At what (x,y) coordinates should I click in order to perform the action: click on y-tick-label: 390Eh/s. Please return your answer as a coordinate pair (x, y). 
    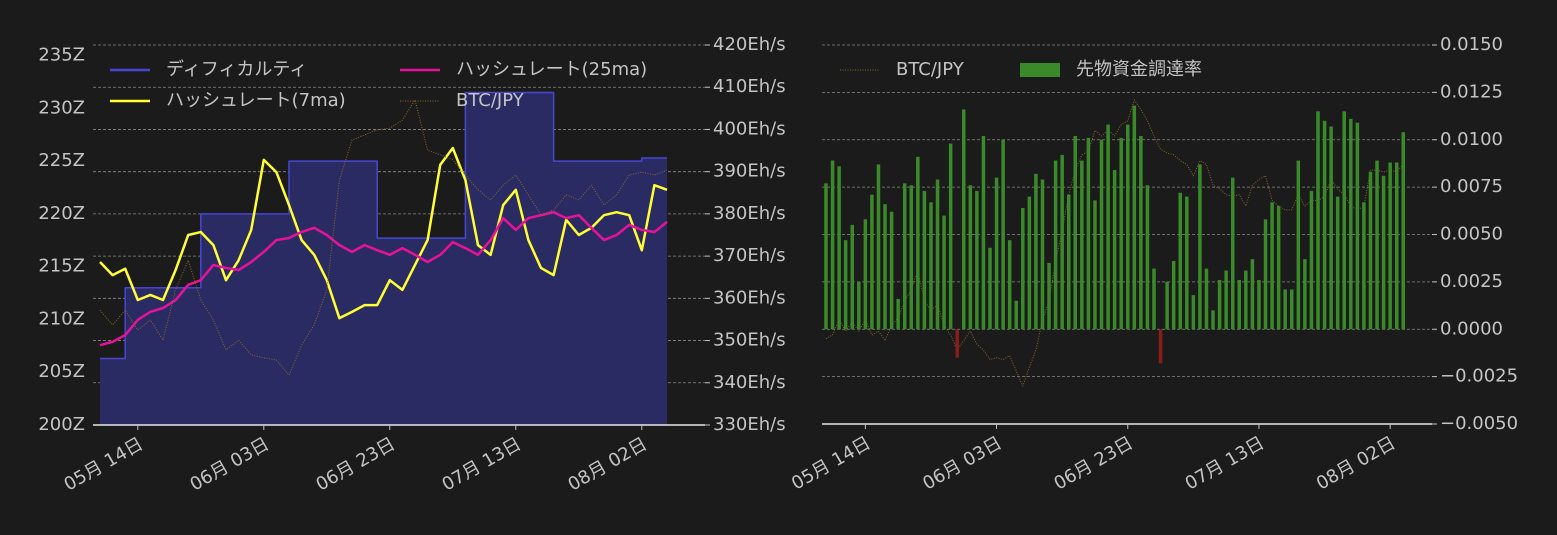
    Looking at the image, I should click on (749, 171).